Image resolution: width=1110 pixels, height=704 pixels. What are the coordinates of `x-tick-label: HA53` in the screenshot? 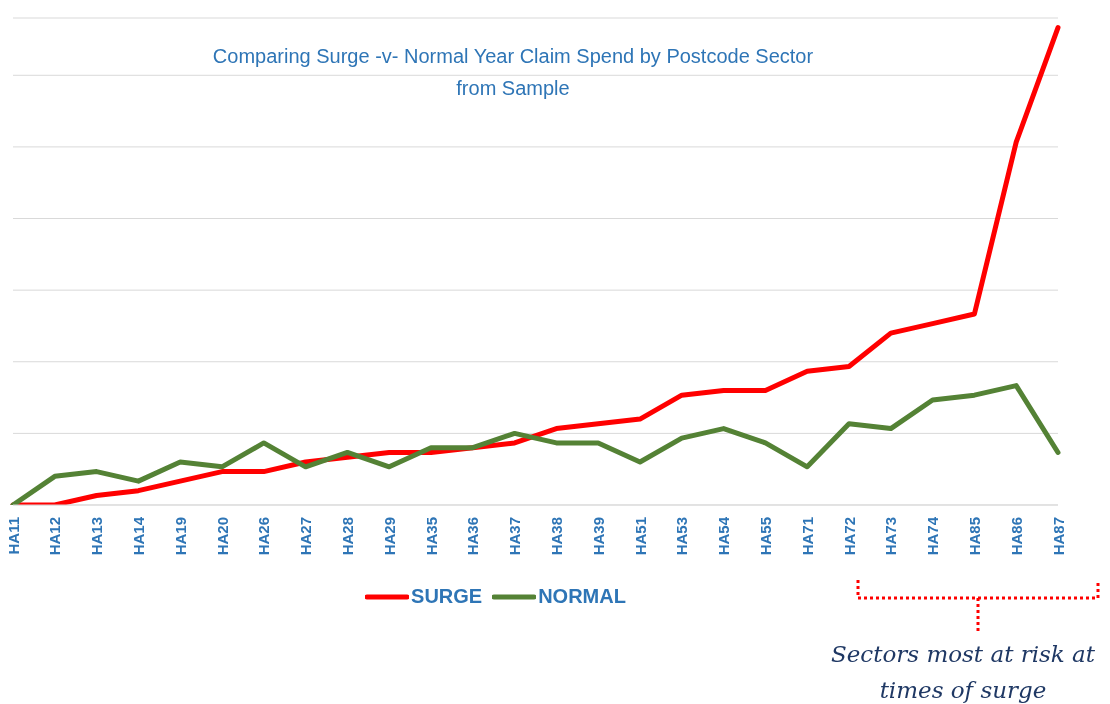 It's located at (682, 536).